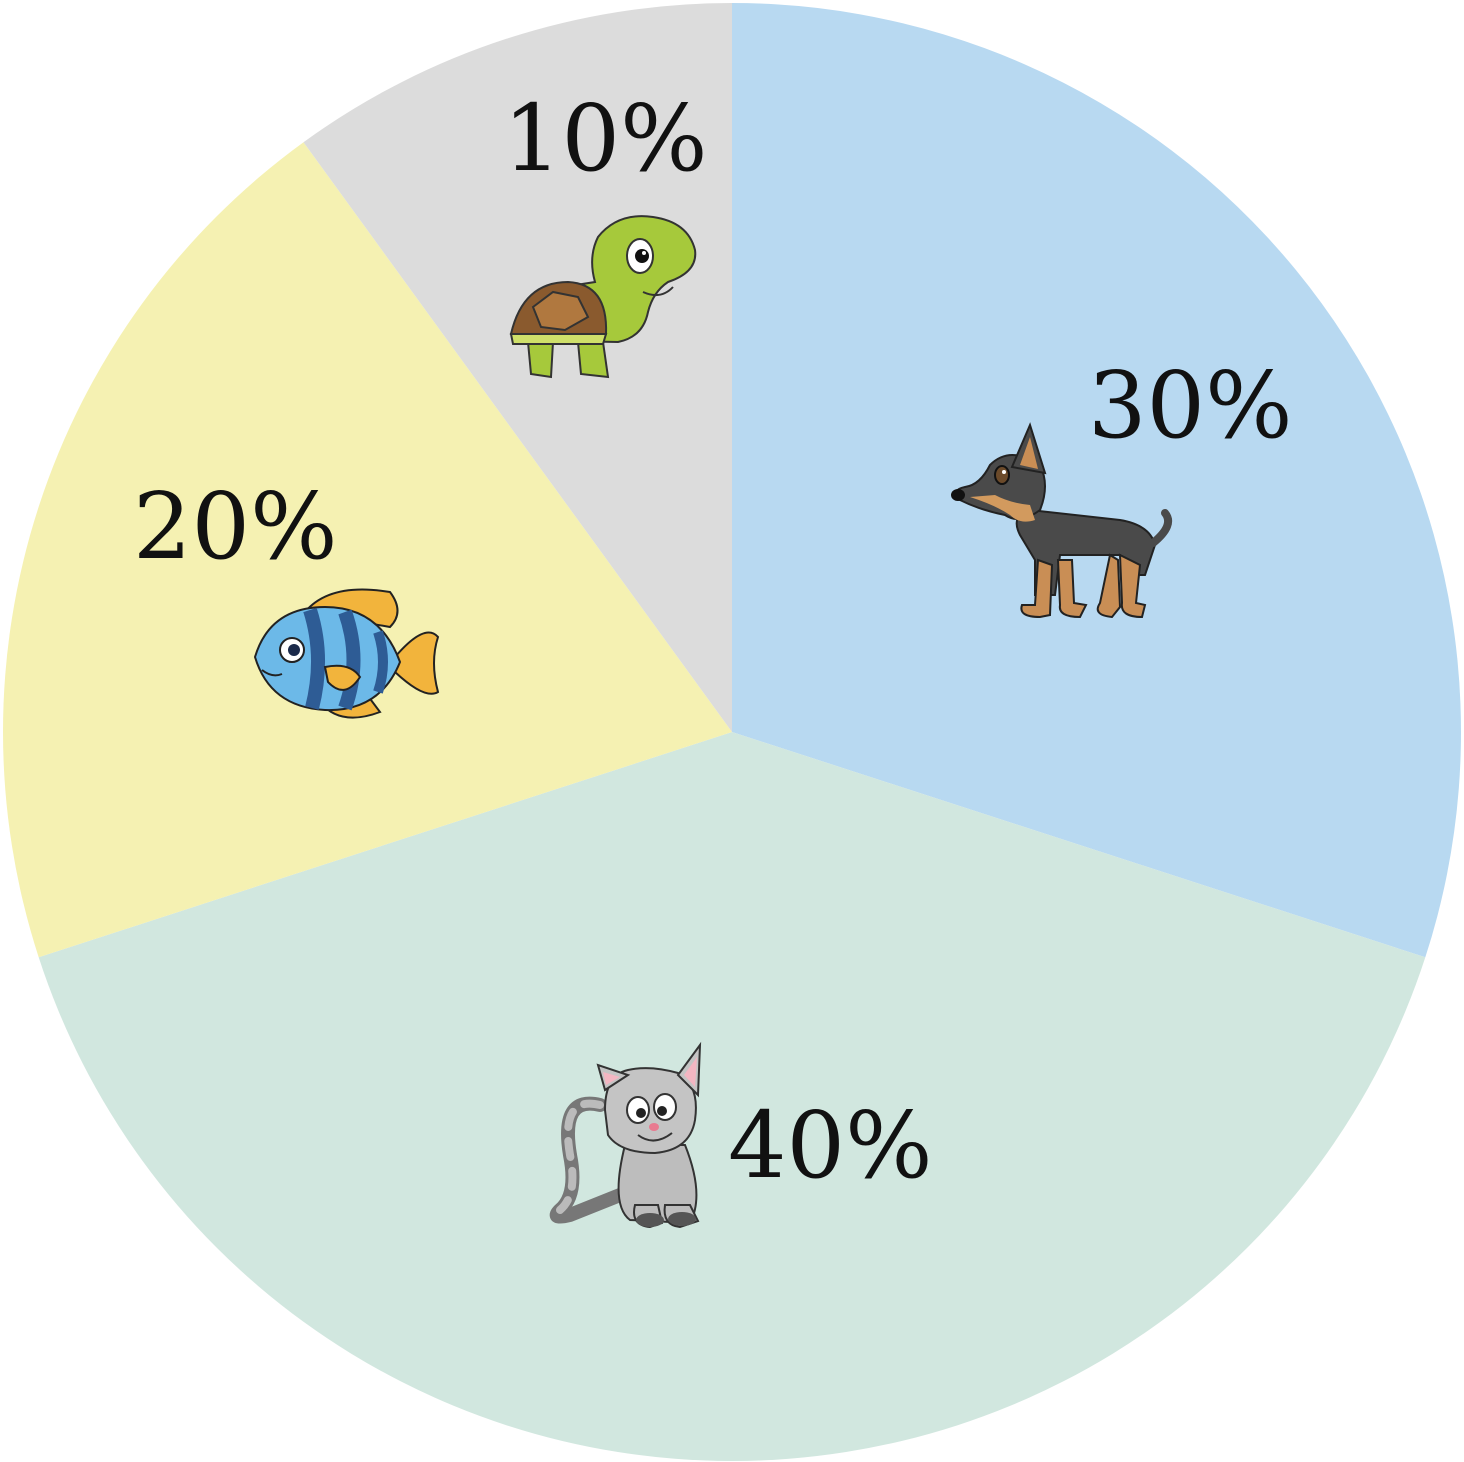 This screenshot has width=1464, height=1462. Describe the element at coordinates (603, 297) in the screenshot. I see `turtle-icon` at that location.